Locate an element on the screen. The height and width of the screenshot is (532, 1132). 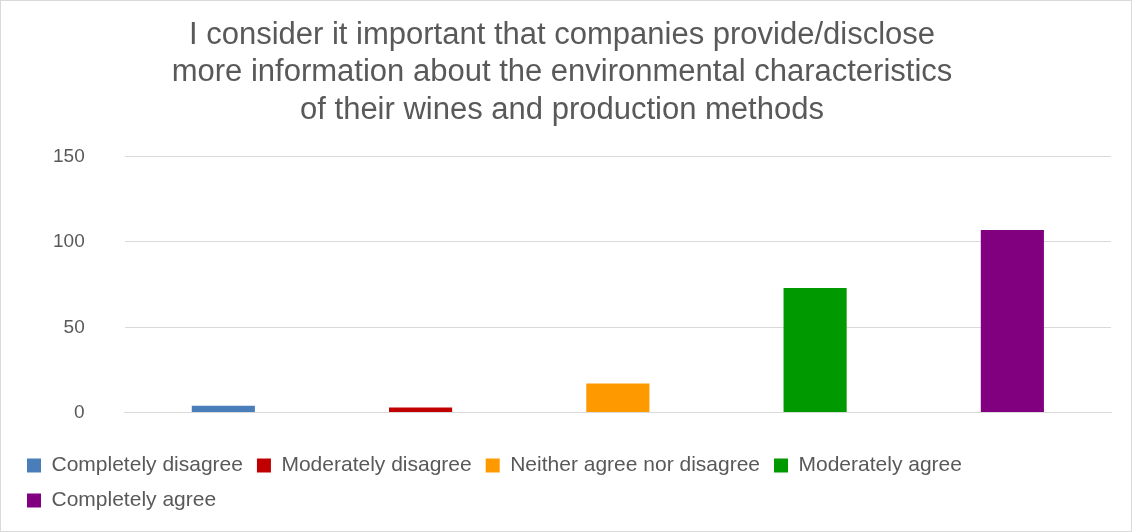
chart-title: I consider it important that companies provide/disclose more information about the environmental characteristics of their wines and production methods is located at coordinates (562, 71).